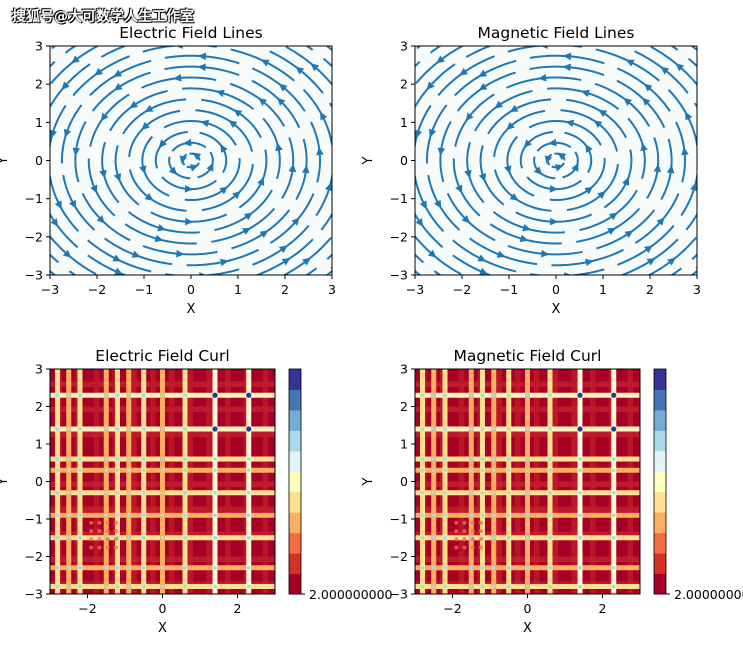 This screenshot has height=652, width=743. What do you see at coordinates (399, 236) in the screenshot?
I see `y-tick-label: −2` at bounding box center [399, 236].